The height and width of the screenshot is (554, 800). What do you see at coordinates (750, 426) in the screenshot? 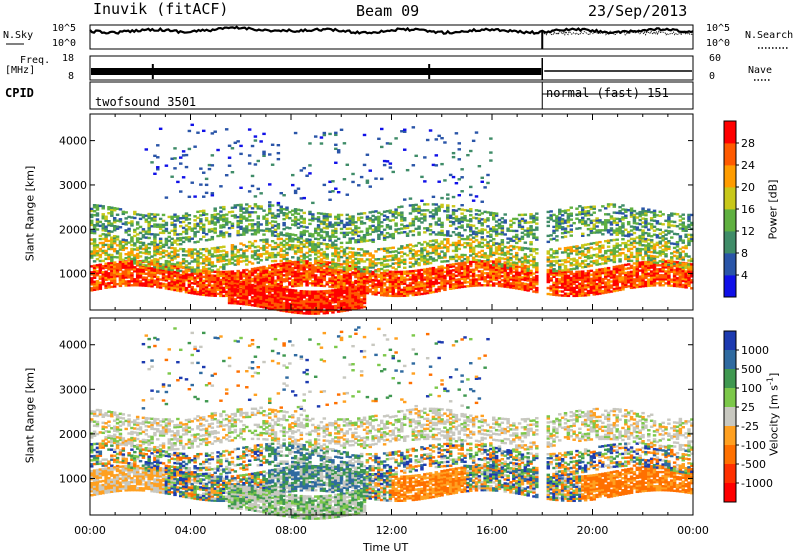
I see `velocity-colorbar-tick-label-4: -25` at bounding box center [750, 426].